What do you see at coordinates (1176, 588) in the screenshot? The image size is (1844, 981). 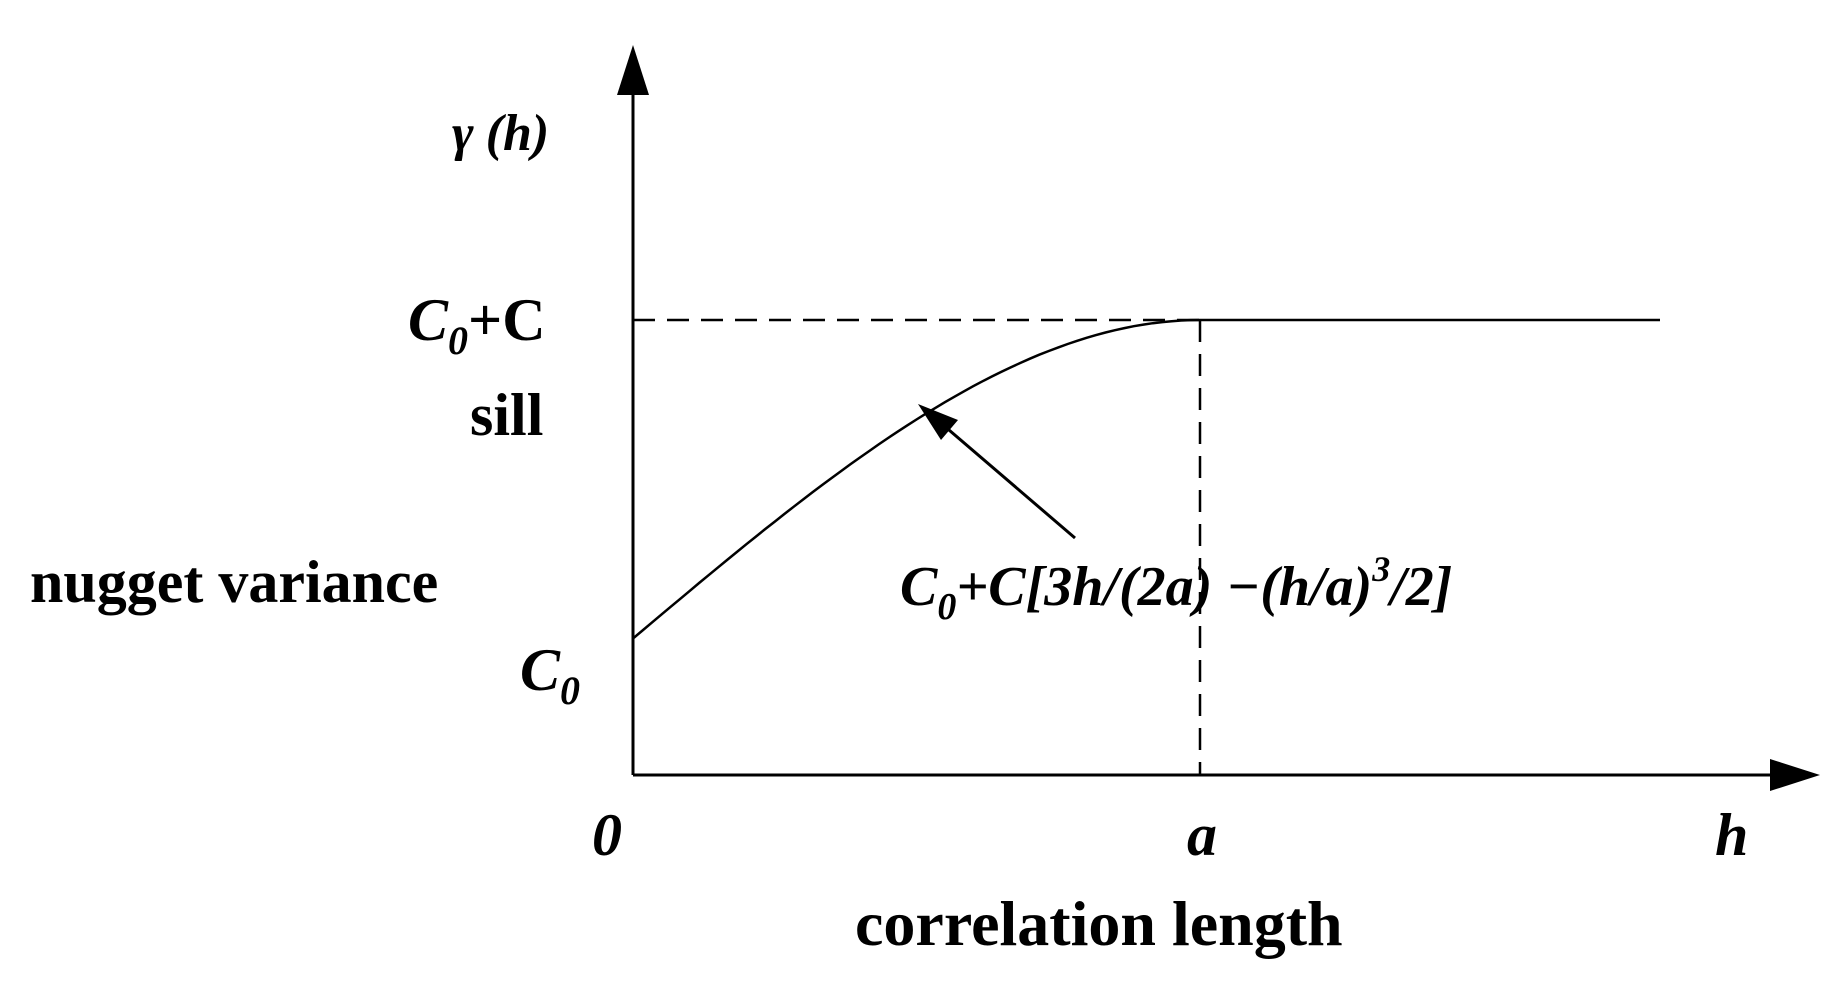 I see `model-formula: C0+C[3h/(2a) −(h/a)3/2]` at bounding box center [1176, 588].